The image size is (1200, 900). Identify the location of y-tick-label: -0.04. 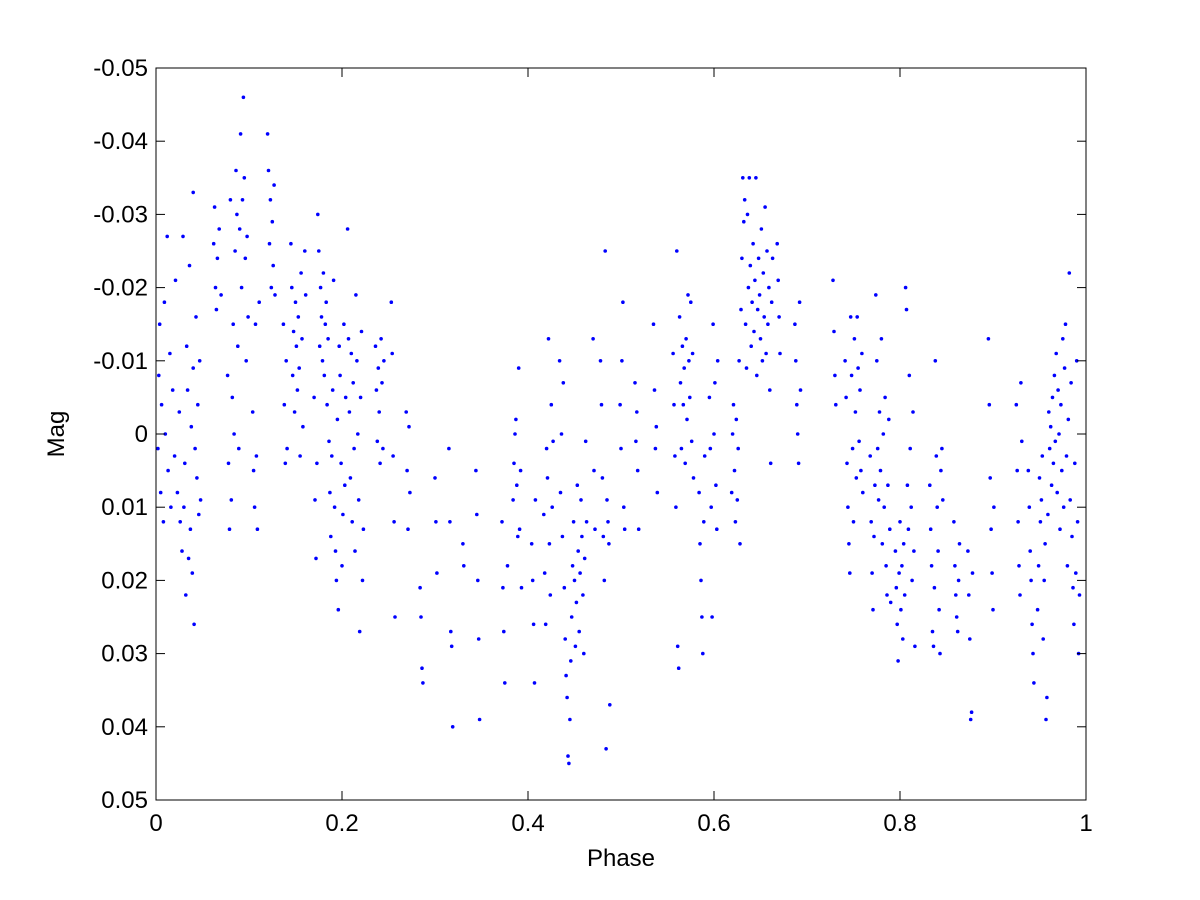
(120, 141).